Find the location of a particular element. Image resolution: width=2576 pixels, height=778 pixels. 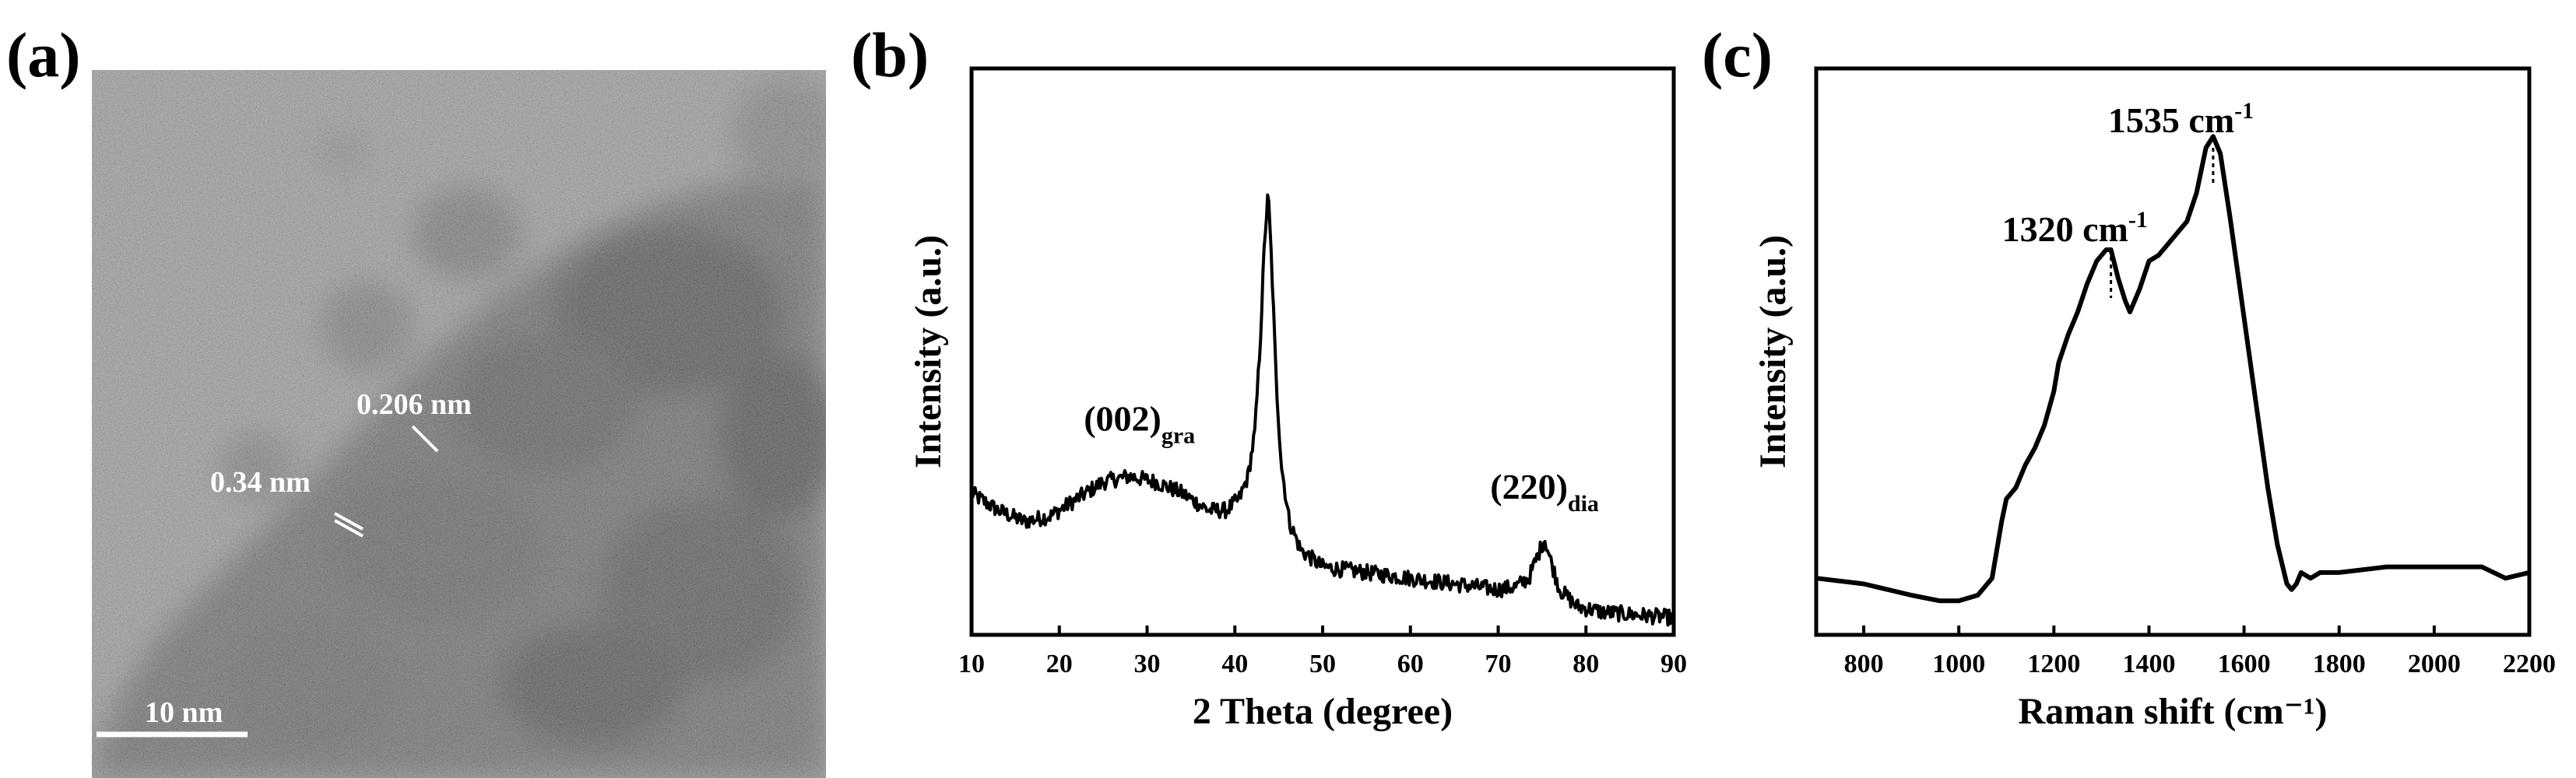

panel-label-a: (a) is located at coordinates (44, 55).